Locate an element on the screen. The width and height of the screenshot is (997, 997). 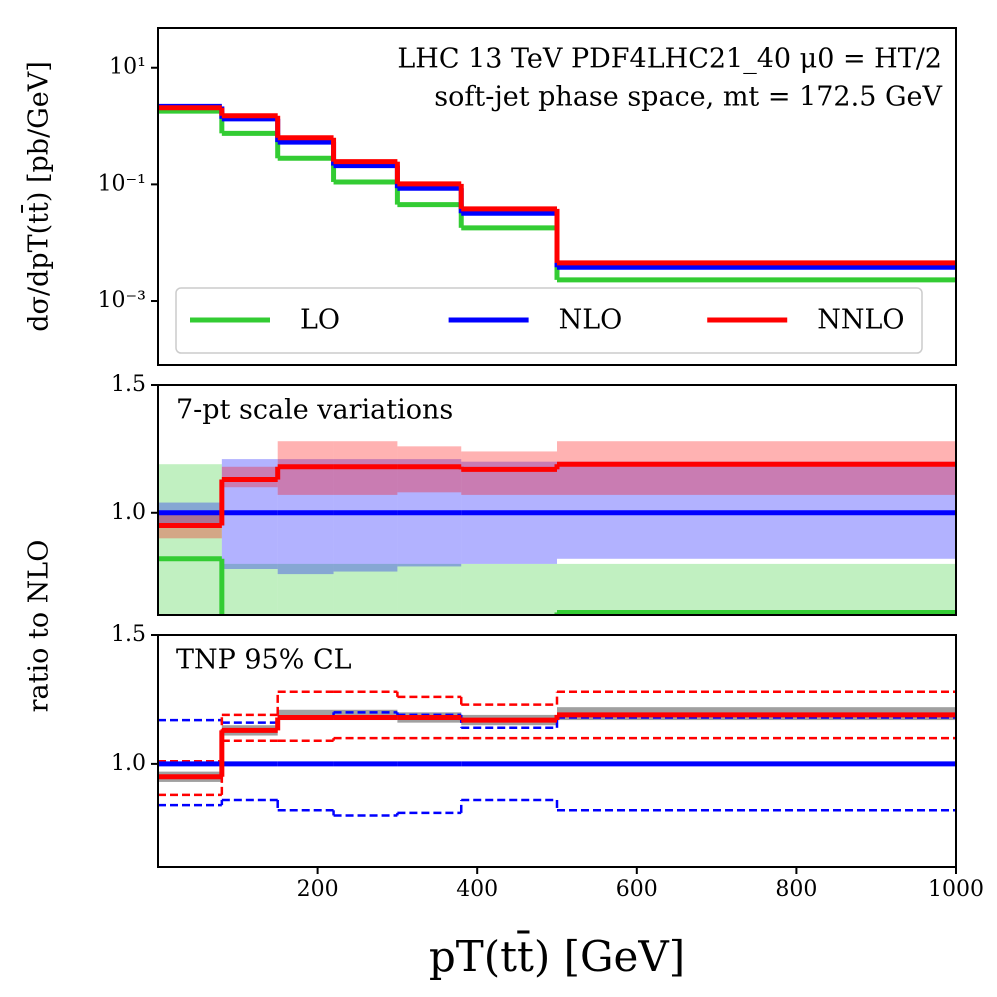
y-axis-label: dσ/dpT(tt̄) [pb/GeV] is located at coordinates (37, 196).